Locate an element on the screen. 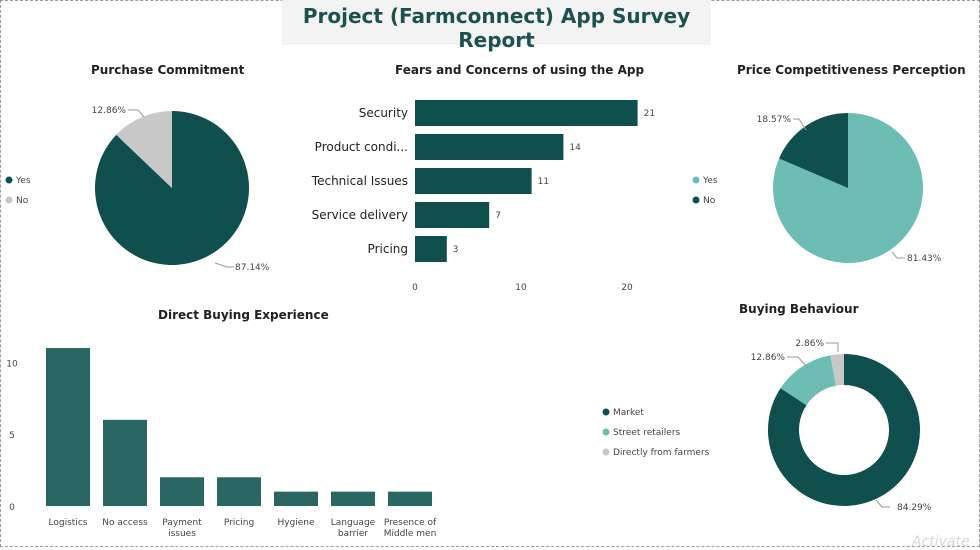 The width and height of the screenshot is (980, 550). pie-data-label-4-2: 2.86% is located at coordinates (809, 344).